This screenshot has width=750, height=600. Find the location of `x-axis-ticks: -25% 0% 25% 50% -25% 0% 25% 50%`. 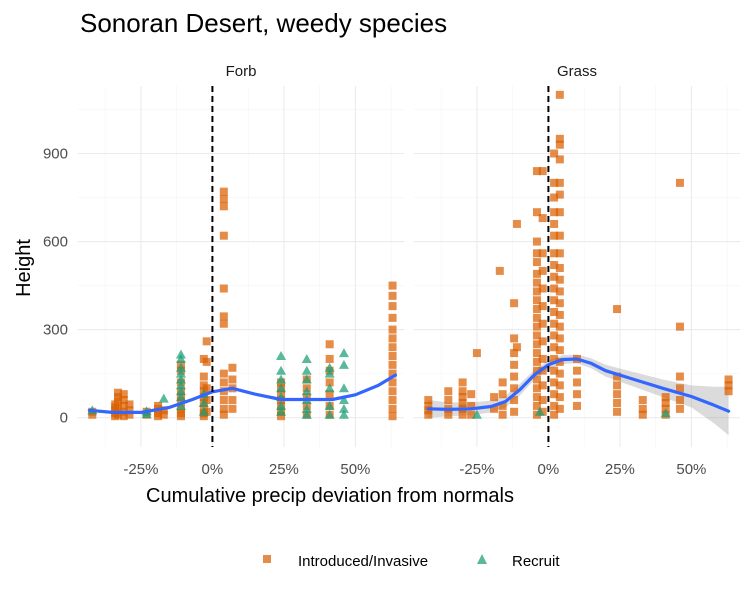

x-axis-ticks: -25% 0% 25% 50% -25% 0% 25% 50% is located at coordinates (414, 469).